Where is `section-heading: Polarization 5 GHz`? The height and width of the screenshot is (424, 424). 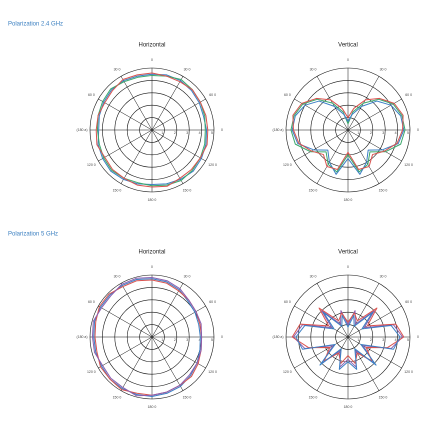
section-heading: Polarization 5 GHz is located at coordinates (33, 235).